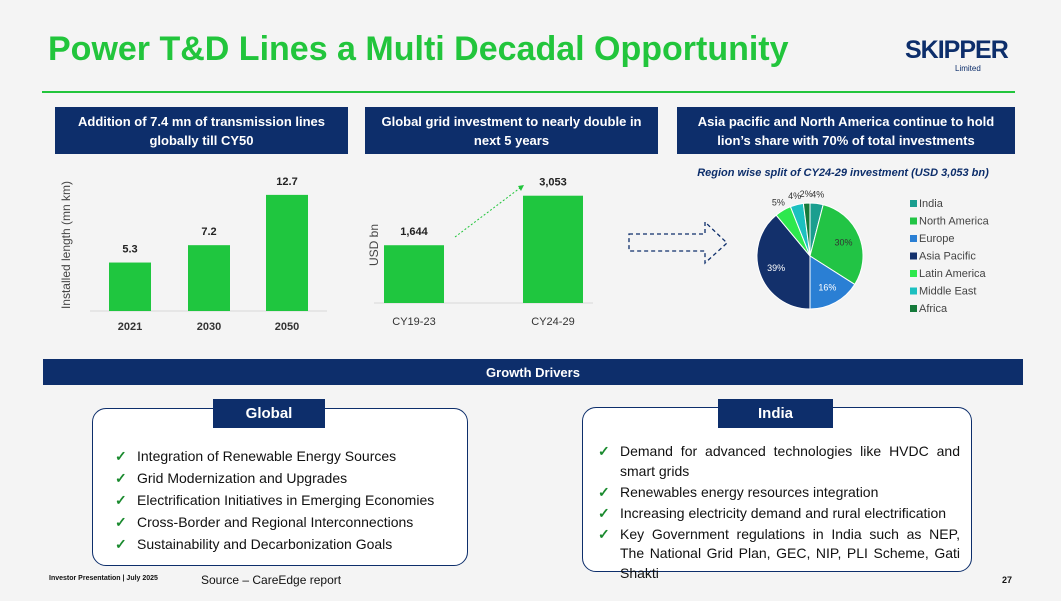  What do you see at coordinates (208, 232) in the screenshot?
I see `value-label: 7.2` at bounding box center [208, 232].